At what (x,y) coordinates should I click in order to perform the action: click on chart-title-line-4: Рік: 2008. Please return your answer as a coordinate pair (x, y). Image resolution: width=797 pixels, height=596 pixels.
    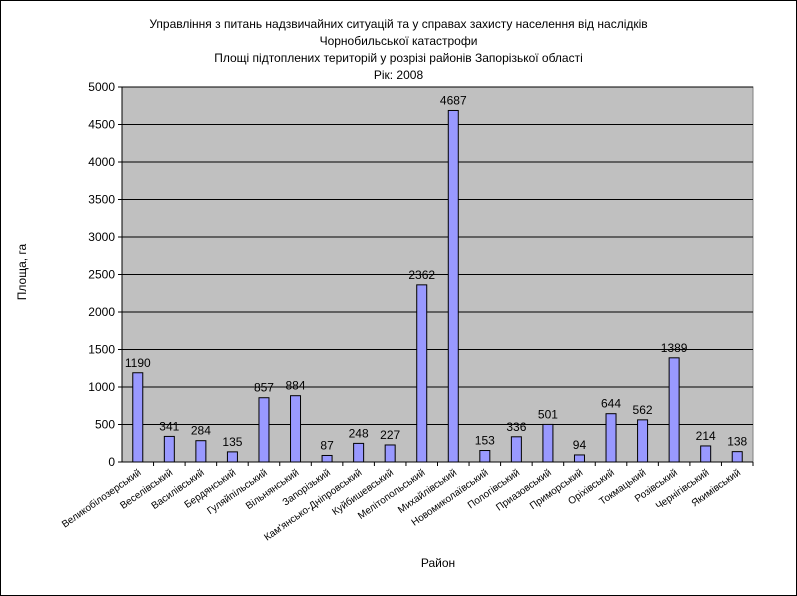
    Looking at the image, I should click on (398, 75).